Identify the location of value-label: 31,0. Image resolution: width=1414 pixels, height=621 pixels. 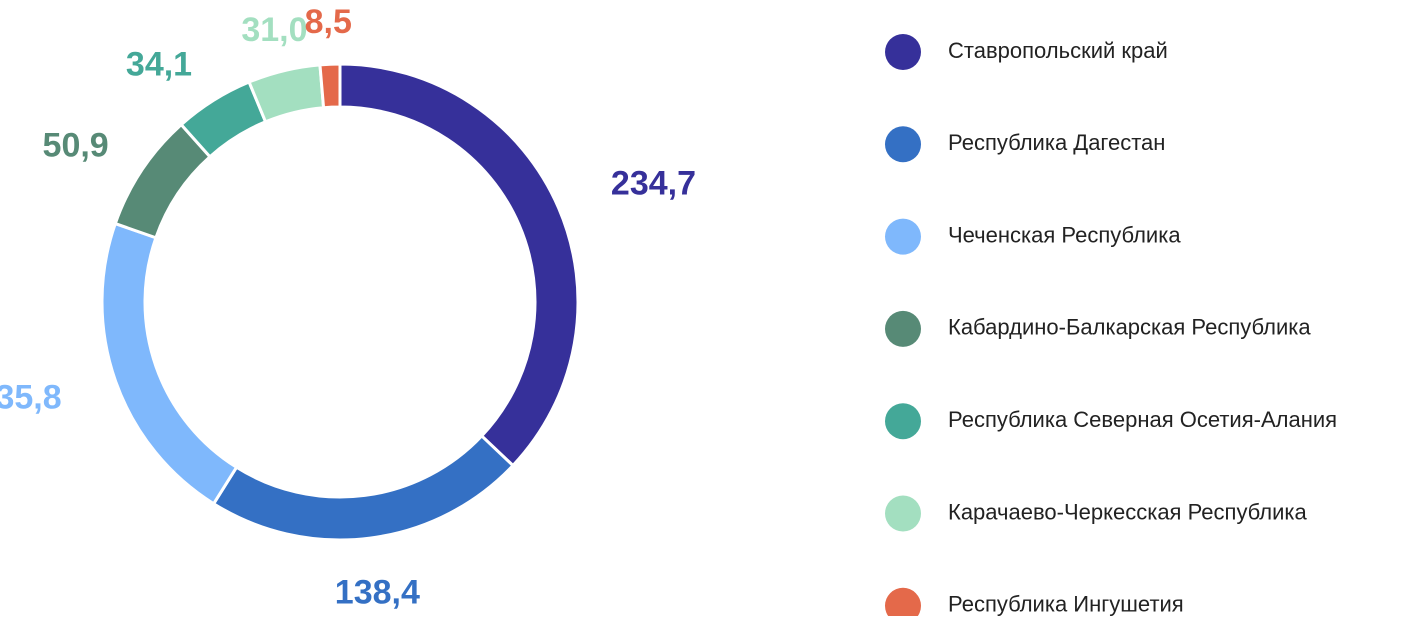
(274, 30).